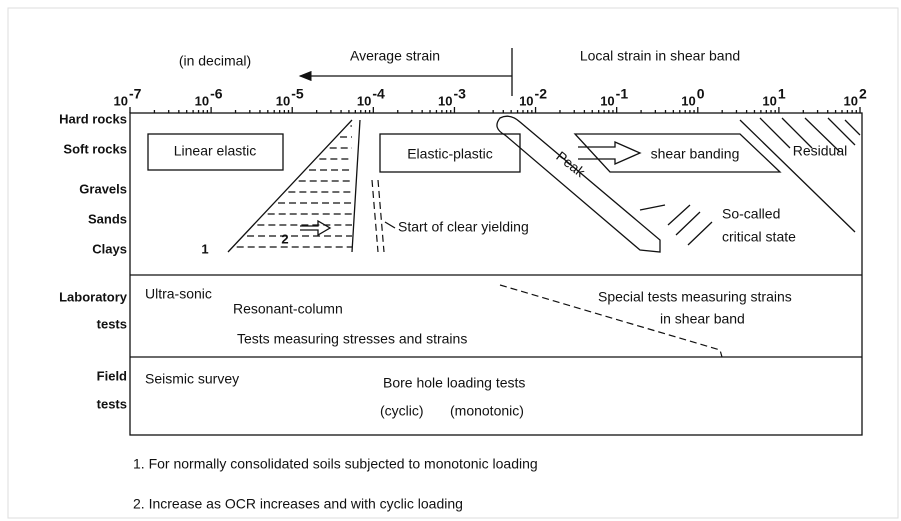  What do you see at coordinates (863, 94) in the screenshot?
I see `tick-exp: 2` at bounding box center [863, 94].